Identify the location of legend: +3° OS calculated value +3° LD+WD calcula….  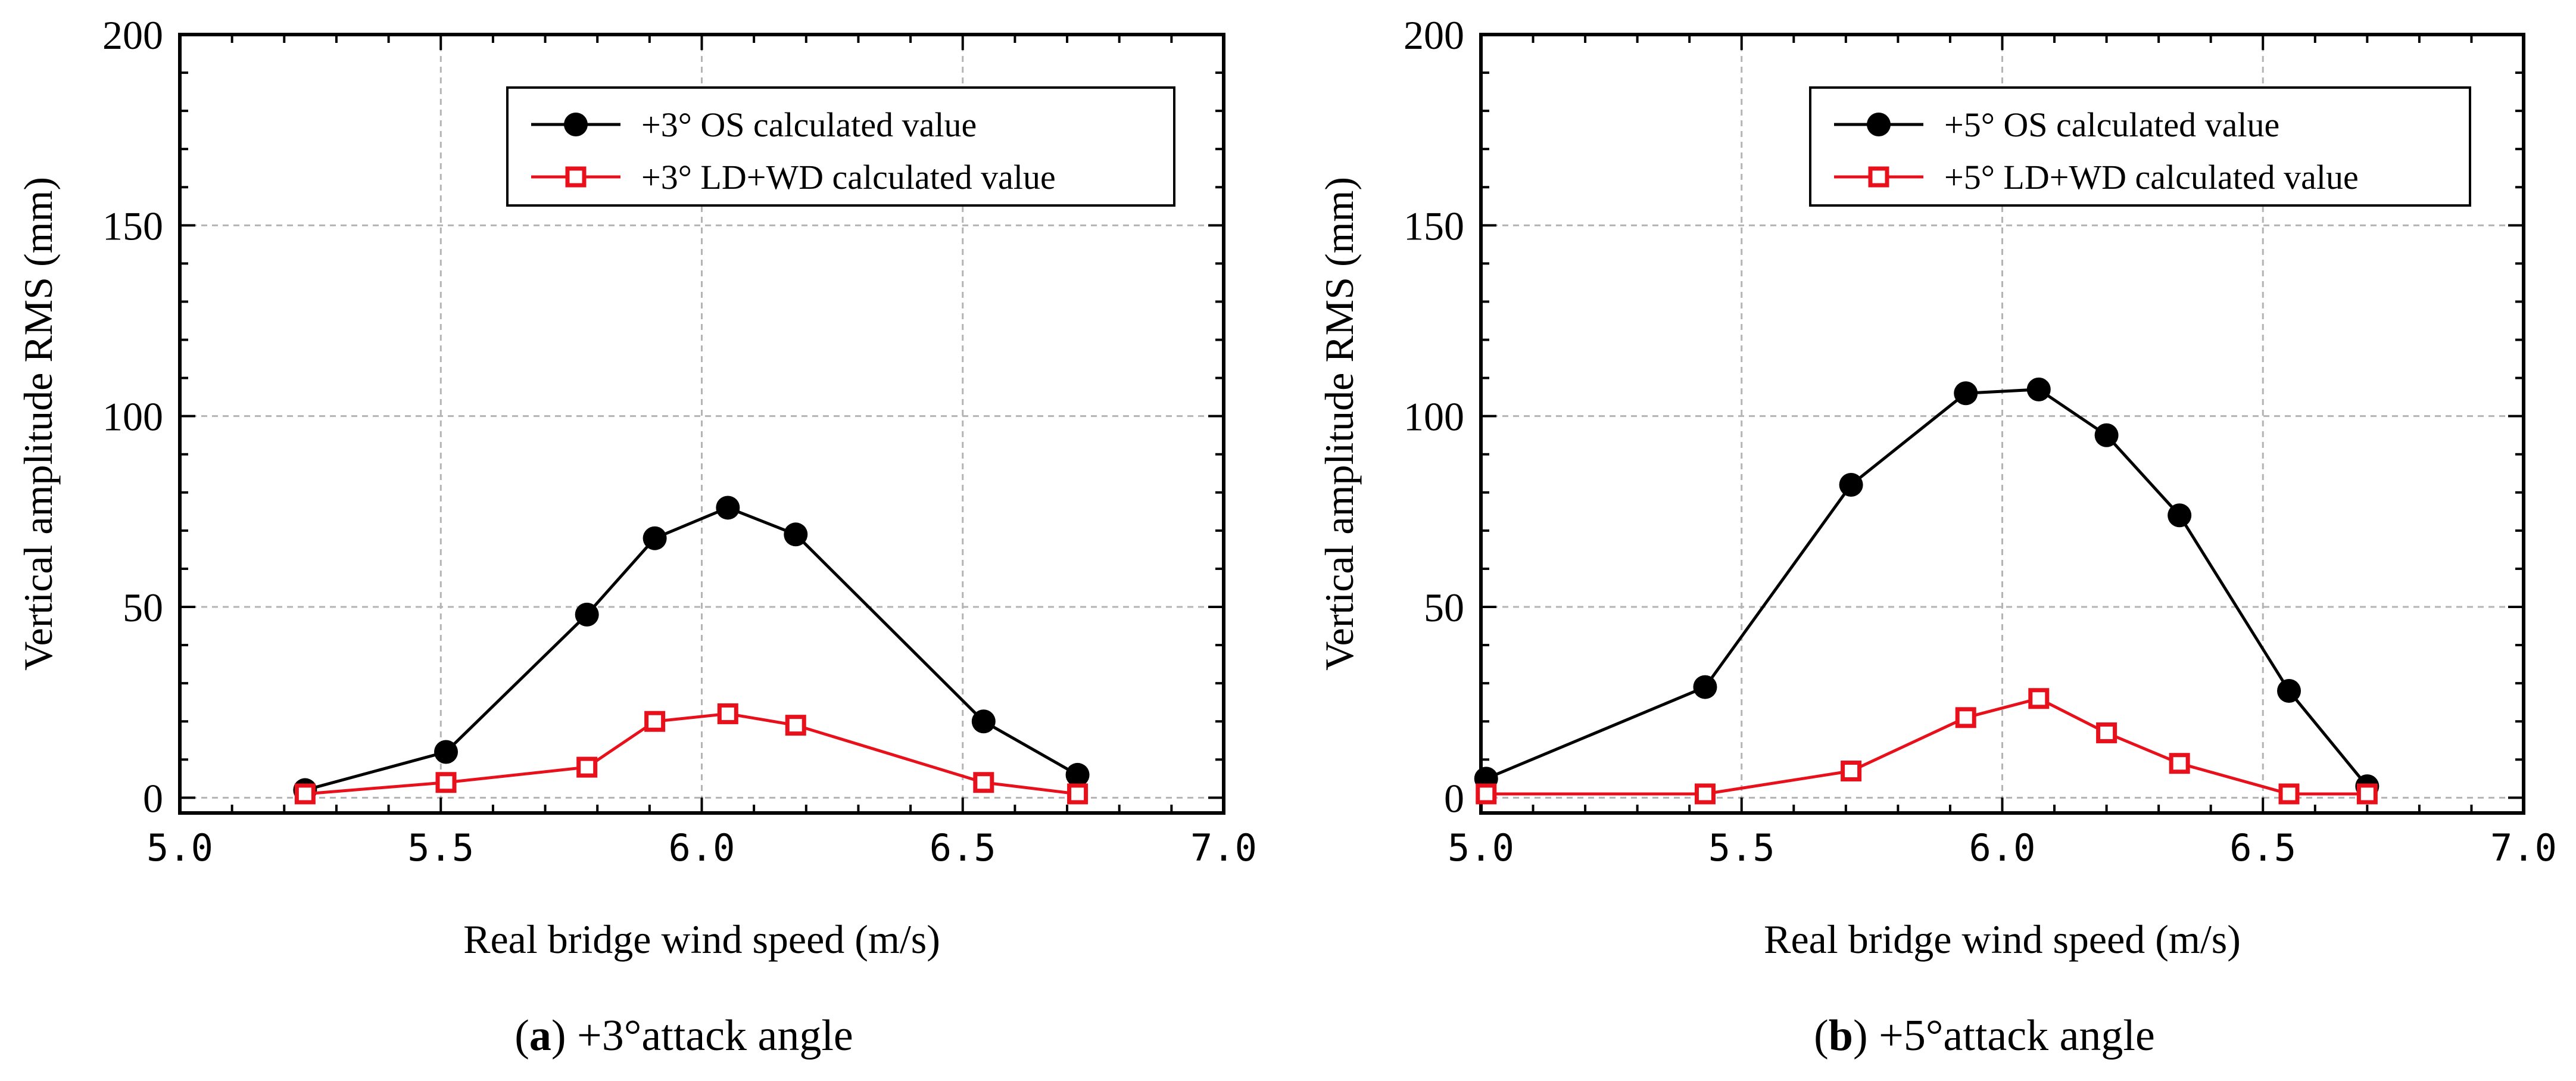
(841, 146).